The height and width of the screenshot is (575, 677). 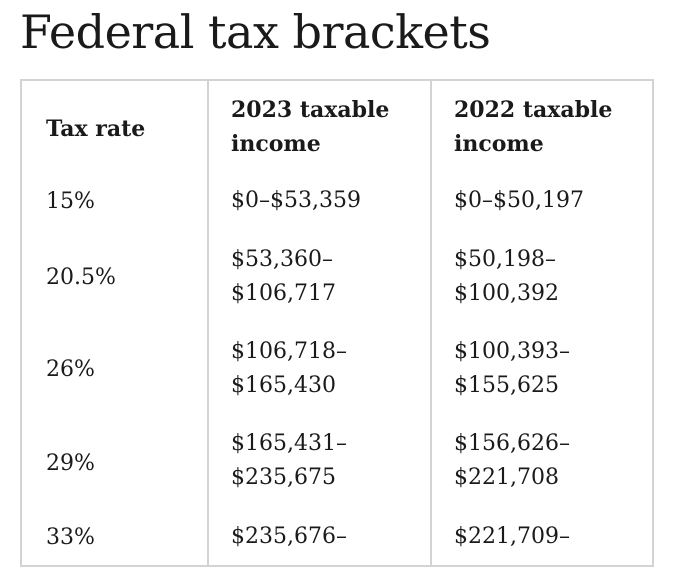 I want to click on row-3-rate: 26%, so click(x=70, y=369).